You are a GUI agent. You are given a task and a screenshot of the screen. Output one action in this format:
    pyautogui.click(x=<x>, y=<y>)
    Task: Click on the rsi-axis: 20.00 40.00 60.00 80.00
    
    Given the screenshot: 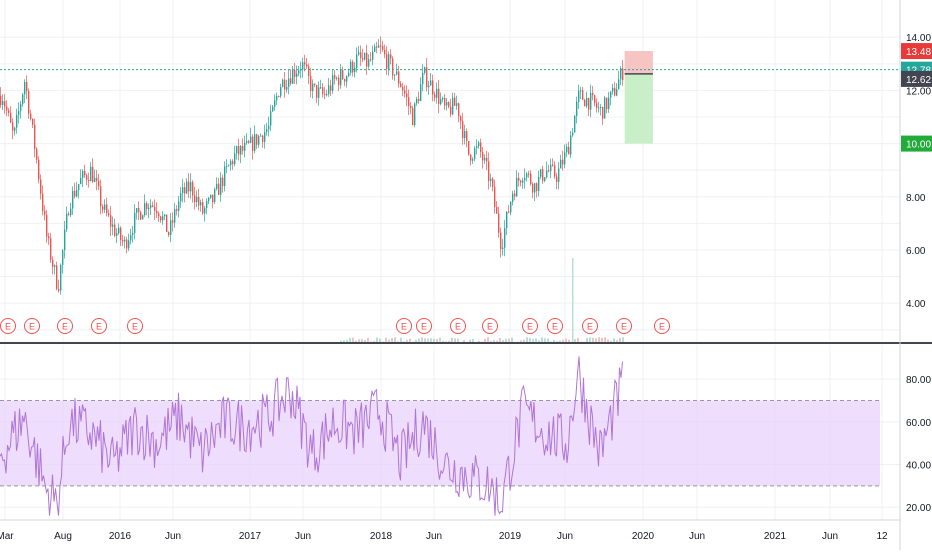 What is the action you would take?
    pyautogui.click(x=918, y=444)
    